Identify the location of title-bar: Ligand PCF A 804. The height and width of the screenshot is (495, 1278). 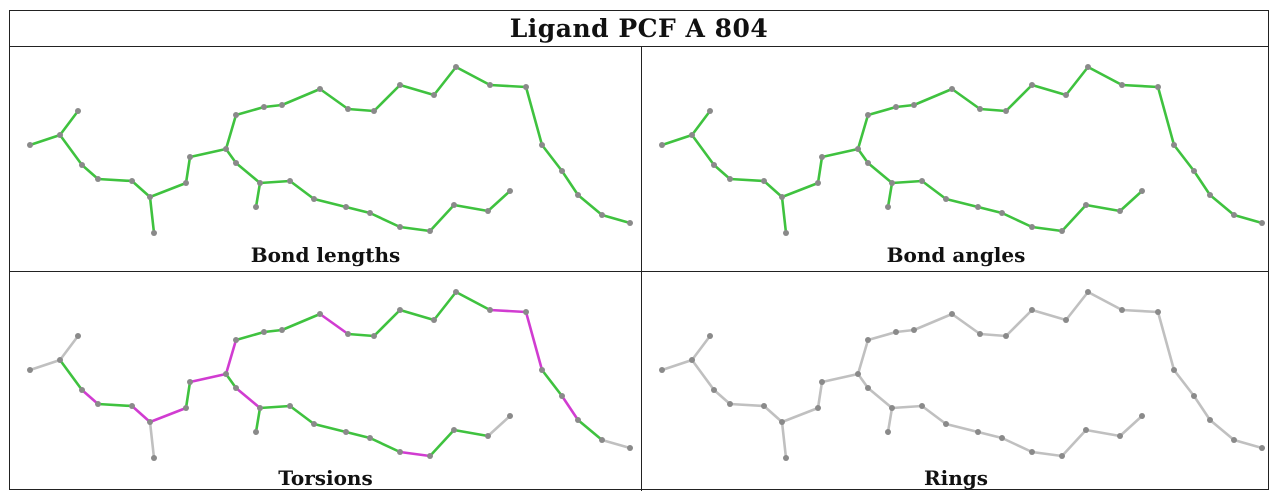
(639, 29).